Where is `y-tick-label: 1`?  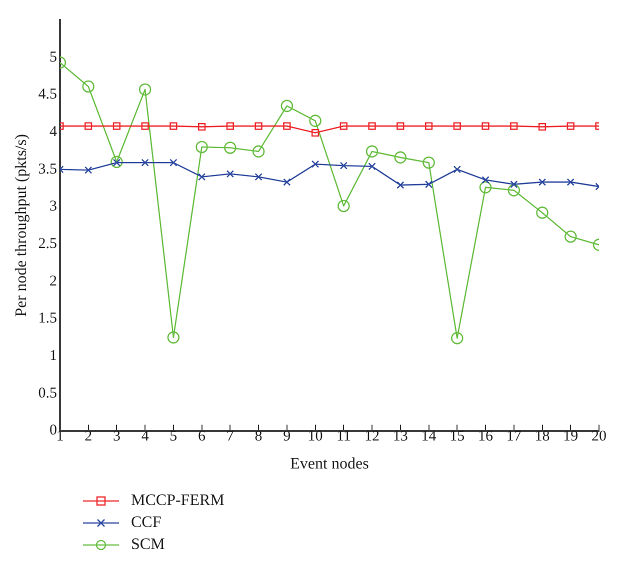
y-tick-label: 1 is located at coordinates (53, 356).